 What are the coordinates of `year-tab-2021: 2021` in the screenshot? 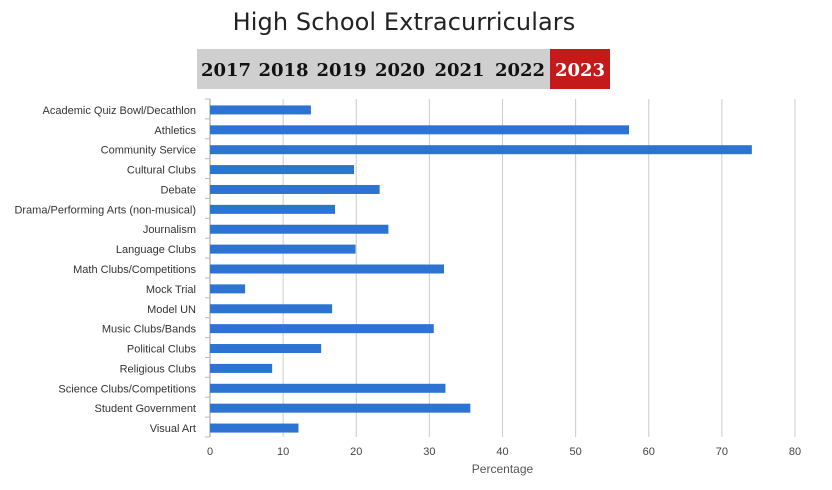 It's located at (459, 70).